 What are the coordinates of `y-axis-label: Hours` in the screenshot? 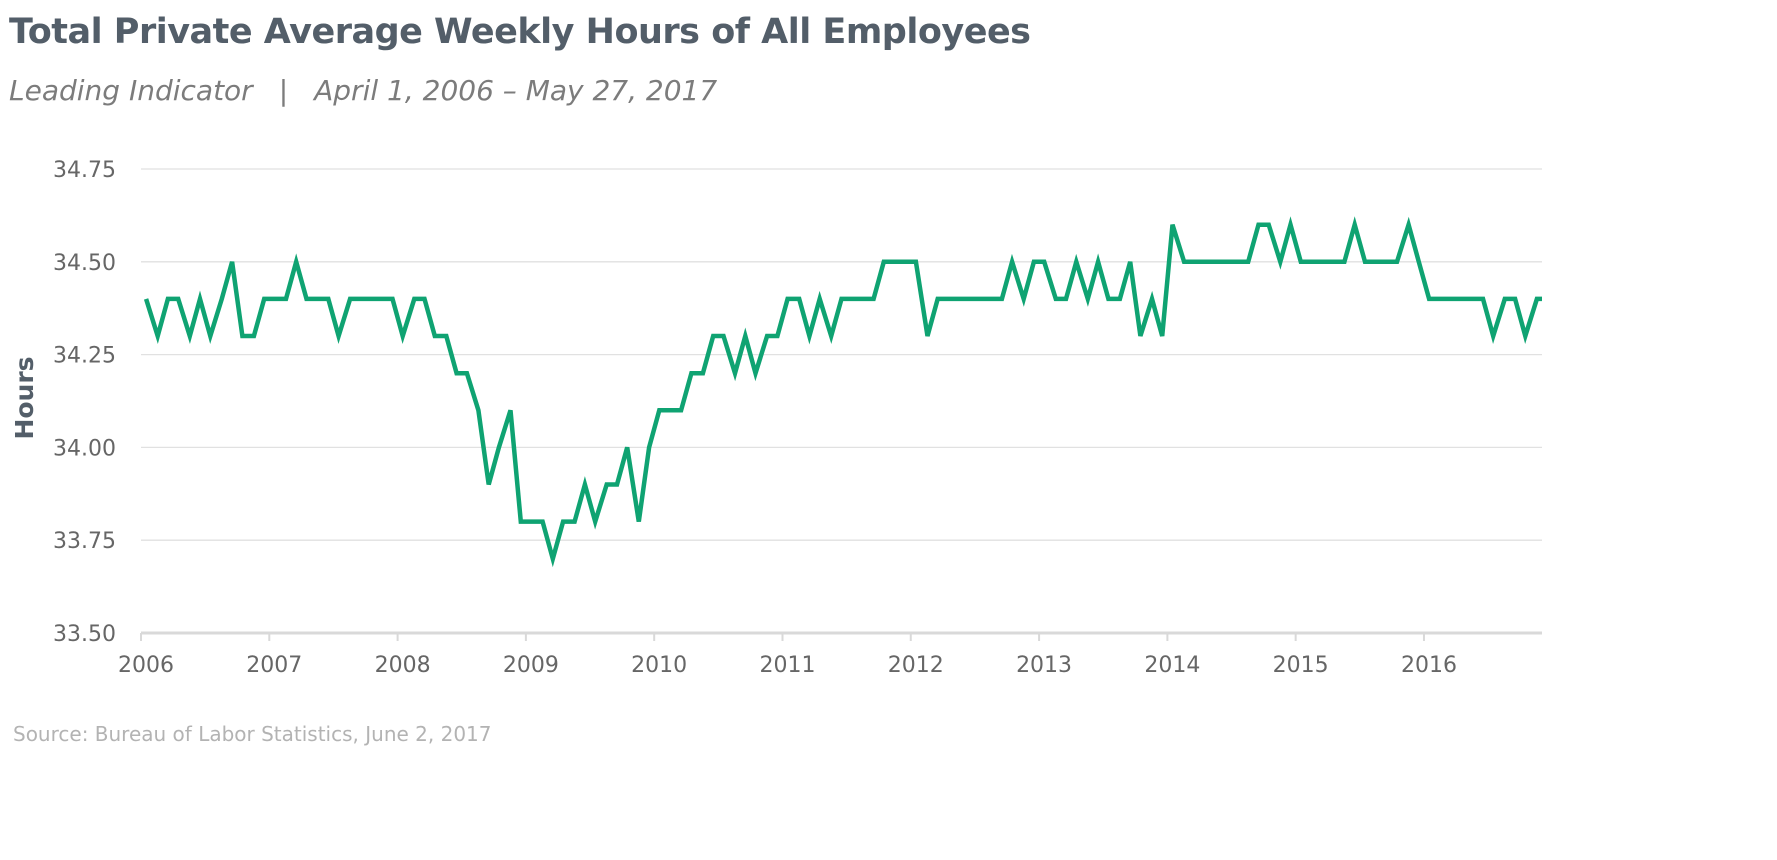 It's located at (24, 397).